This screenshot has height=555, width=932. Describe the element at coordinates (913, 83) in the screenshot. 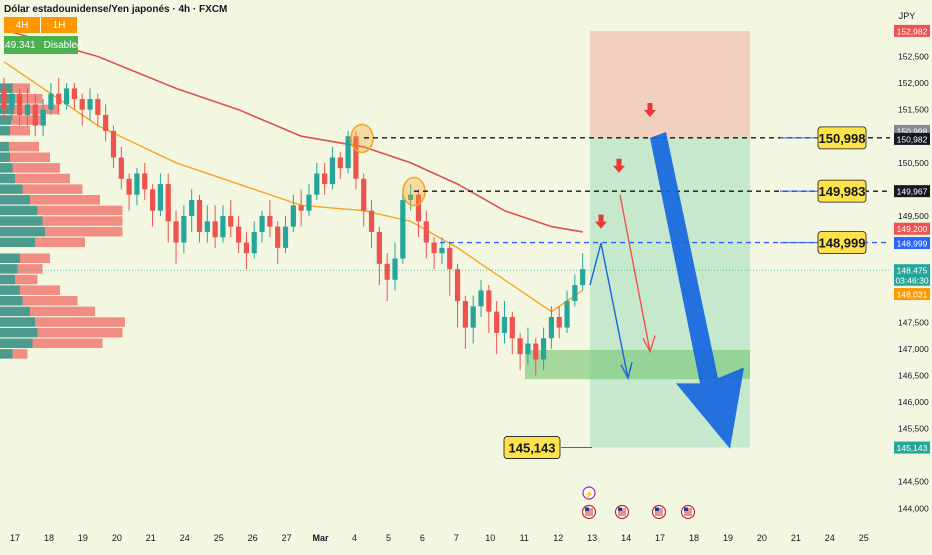

I see `y-tick-label: 152,000` at that location.